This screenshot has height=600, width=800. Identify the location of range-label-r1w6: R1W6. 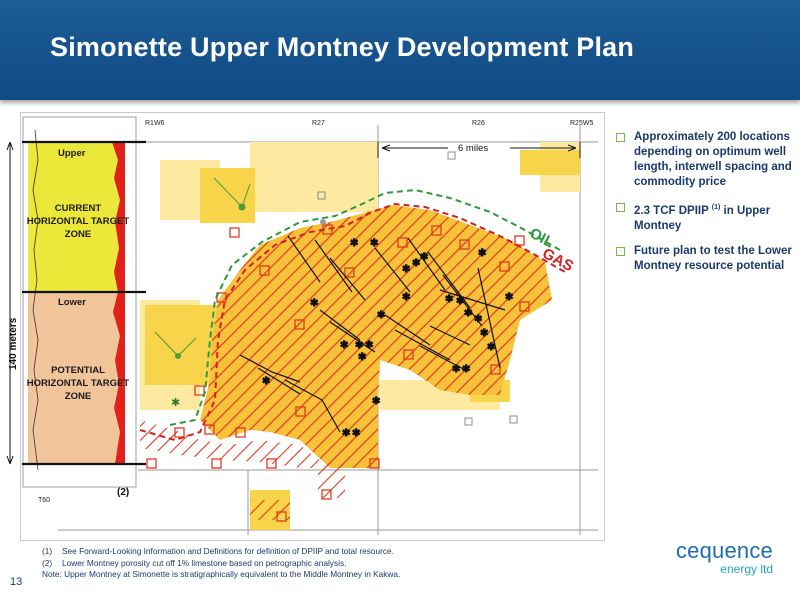
(155, 123).